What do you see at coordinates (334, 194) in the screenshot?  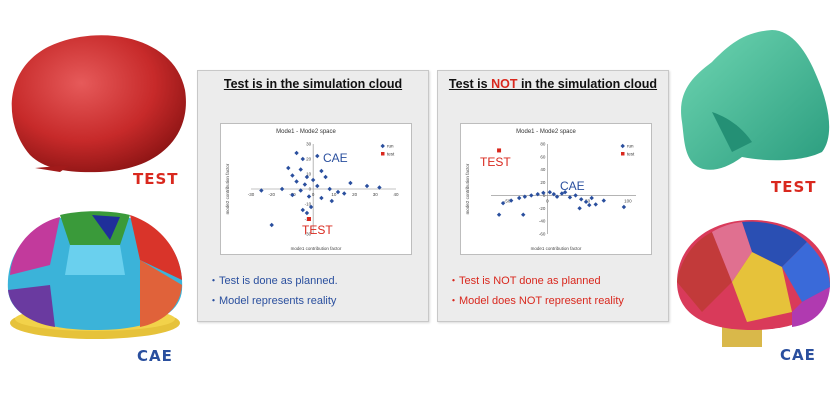 I see `x-tick-label: 10` at bounding box center [334, 194].